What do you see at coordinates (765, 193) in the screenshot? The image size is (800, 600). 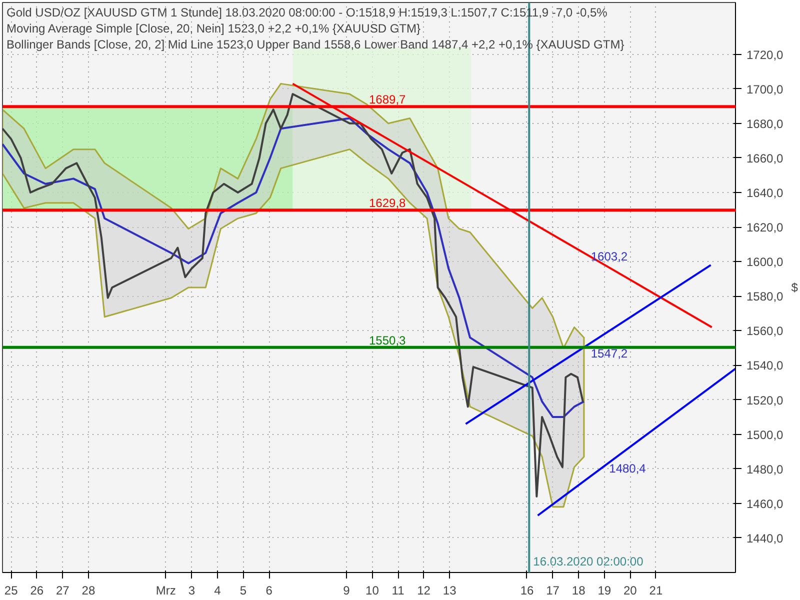 I see `y-tick-label: 1640,0` at bounding box center [765, 193].